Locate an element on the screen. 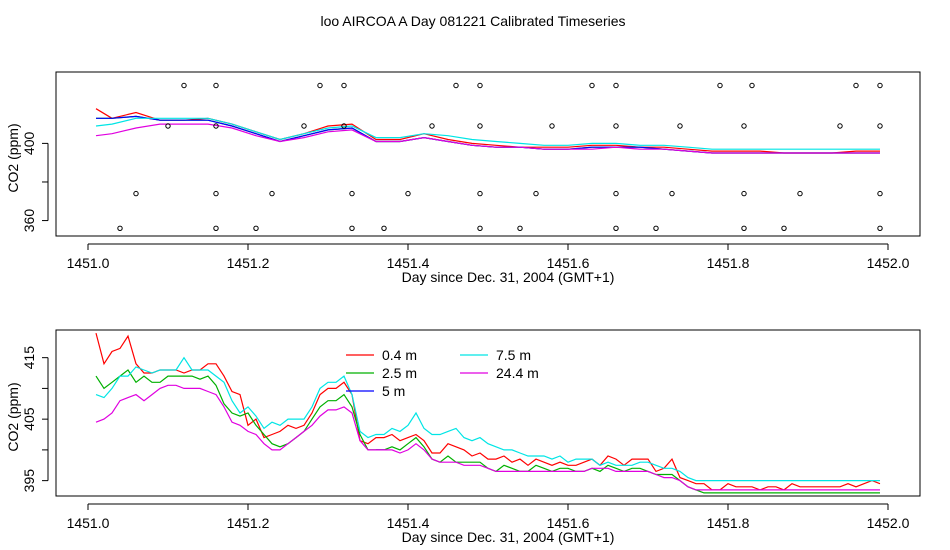 This screenshot has width=950, height=550. legend-label-5-m: 5 m is located at coordinates (393, 391).